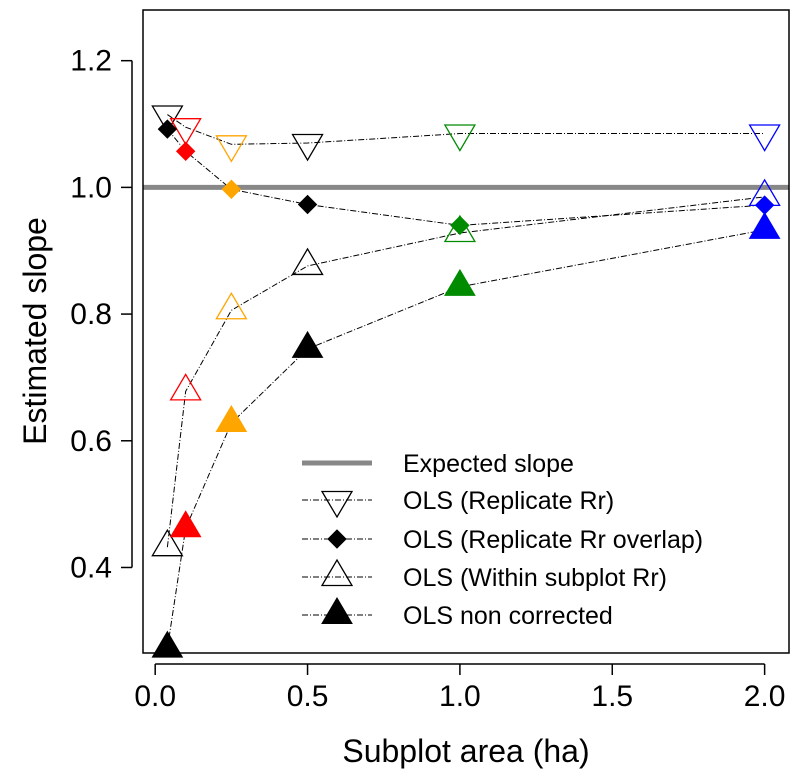  I want to click on y-tick-label-4: 1.0, so click(91, 187).